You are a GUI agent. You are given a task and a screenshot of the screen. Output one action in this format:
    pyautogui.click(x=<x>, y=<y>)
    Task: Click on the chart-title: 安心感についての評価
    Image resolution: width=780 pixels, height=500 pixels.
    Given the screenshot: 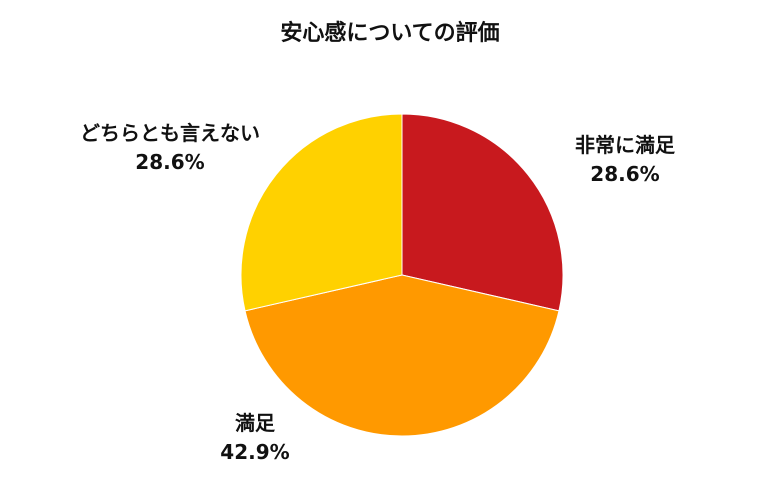 What is the action you would take?
    pyautogui.click(x=389, y=33)
    